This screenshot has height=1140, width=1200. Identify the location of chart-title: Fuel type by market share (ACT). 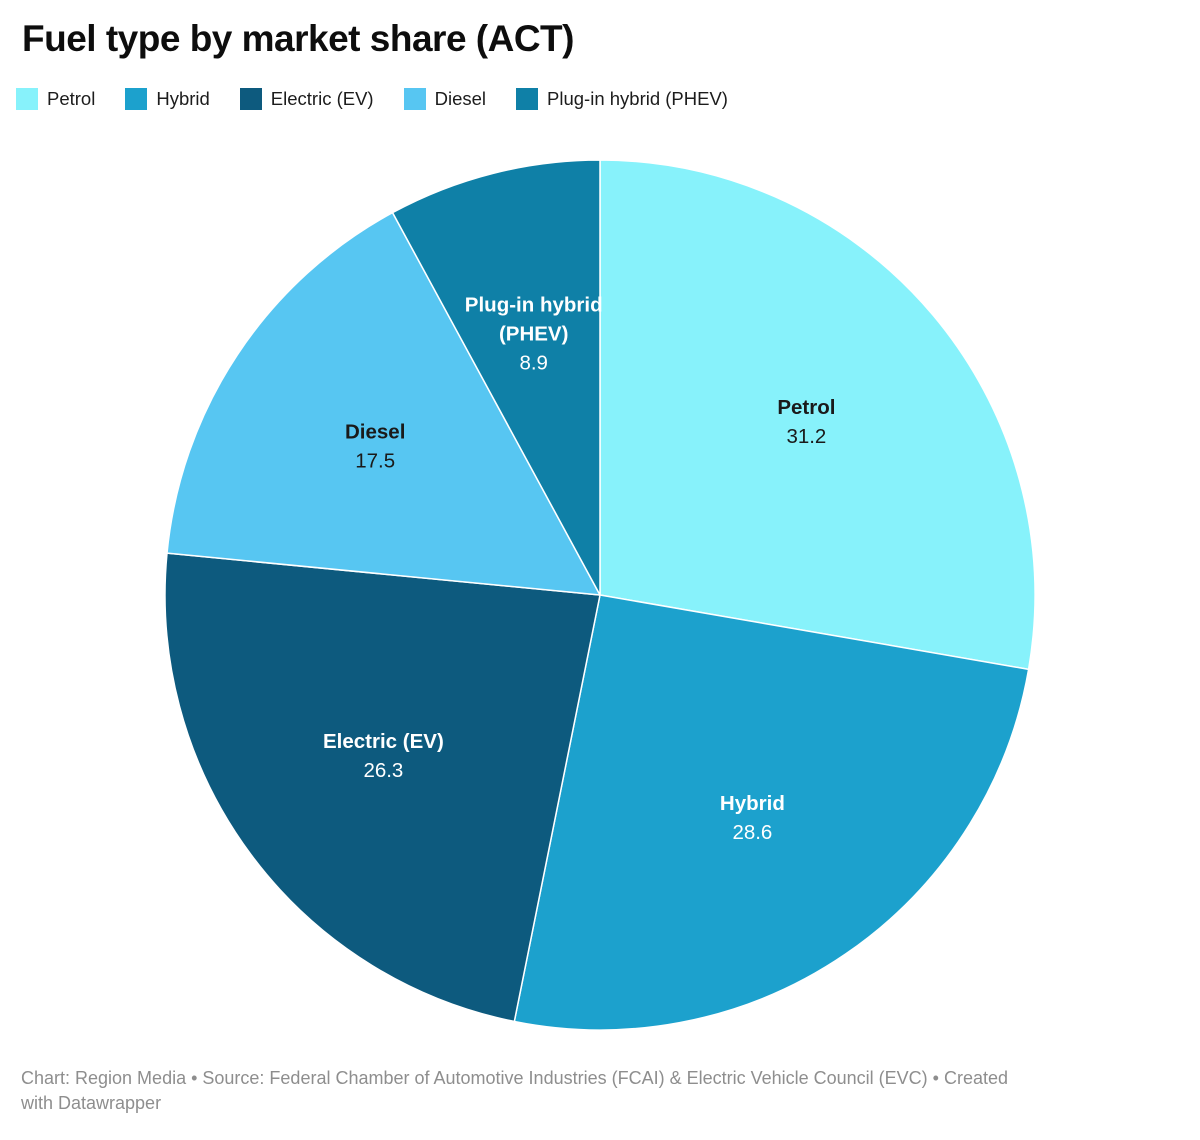
(298, 38).